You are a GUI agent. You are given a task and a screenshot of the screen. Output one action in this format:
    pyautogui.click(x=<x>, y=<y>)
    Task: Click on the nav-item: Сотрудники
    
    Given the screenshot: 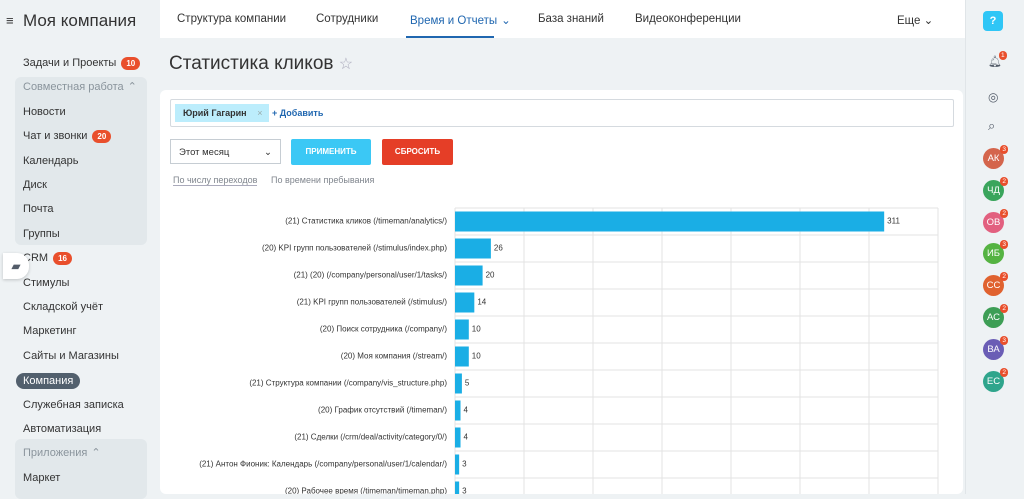 What is the action you would take?
    pyautogui.click(x=347, y=19)
    